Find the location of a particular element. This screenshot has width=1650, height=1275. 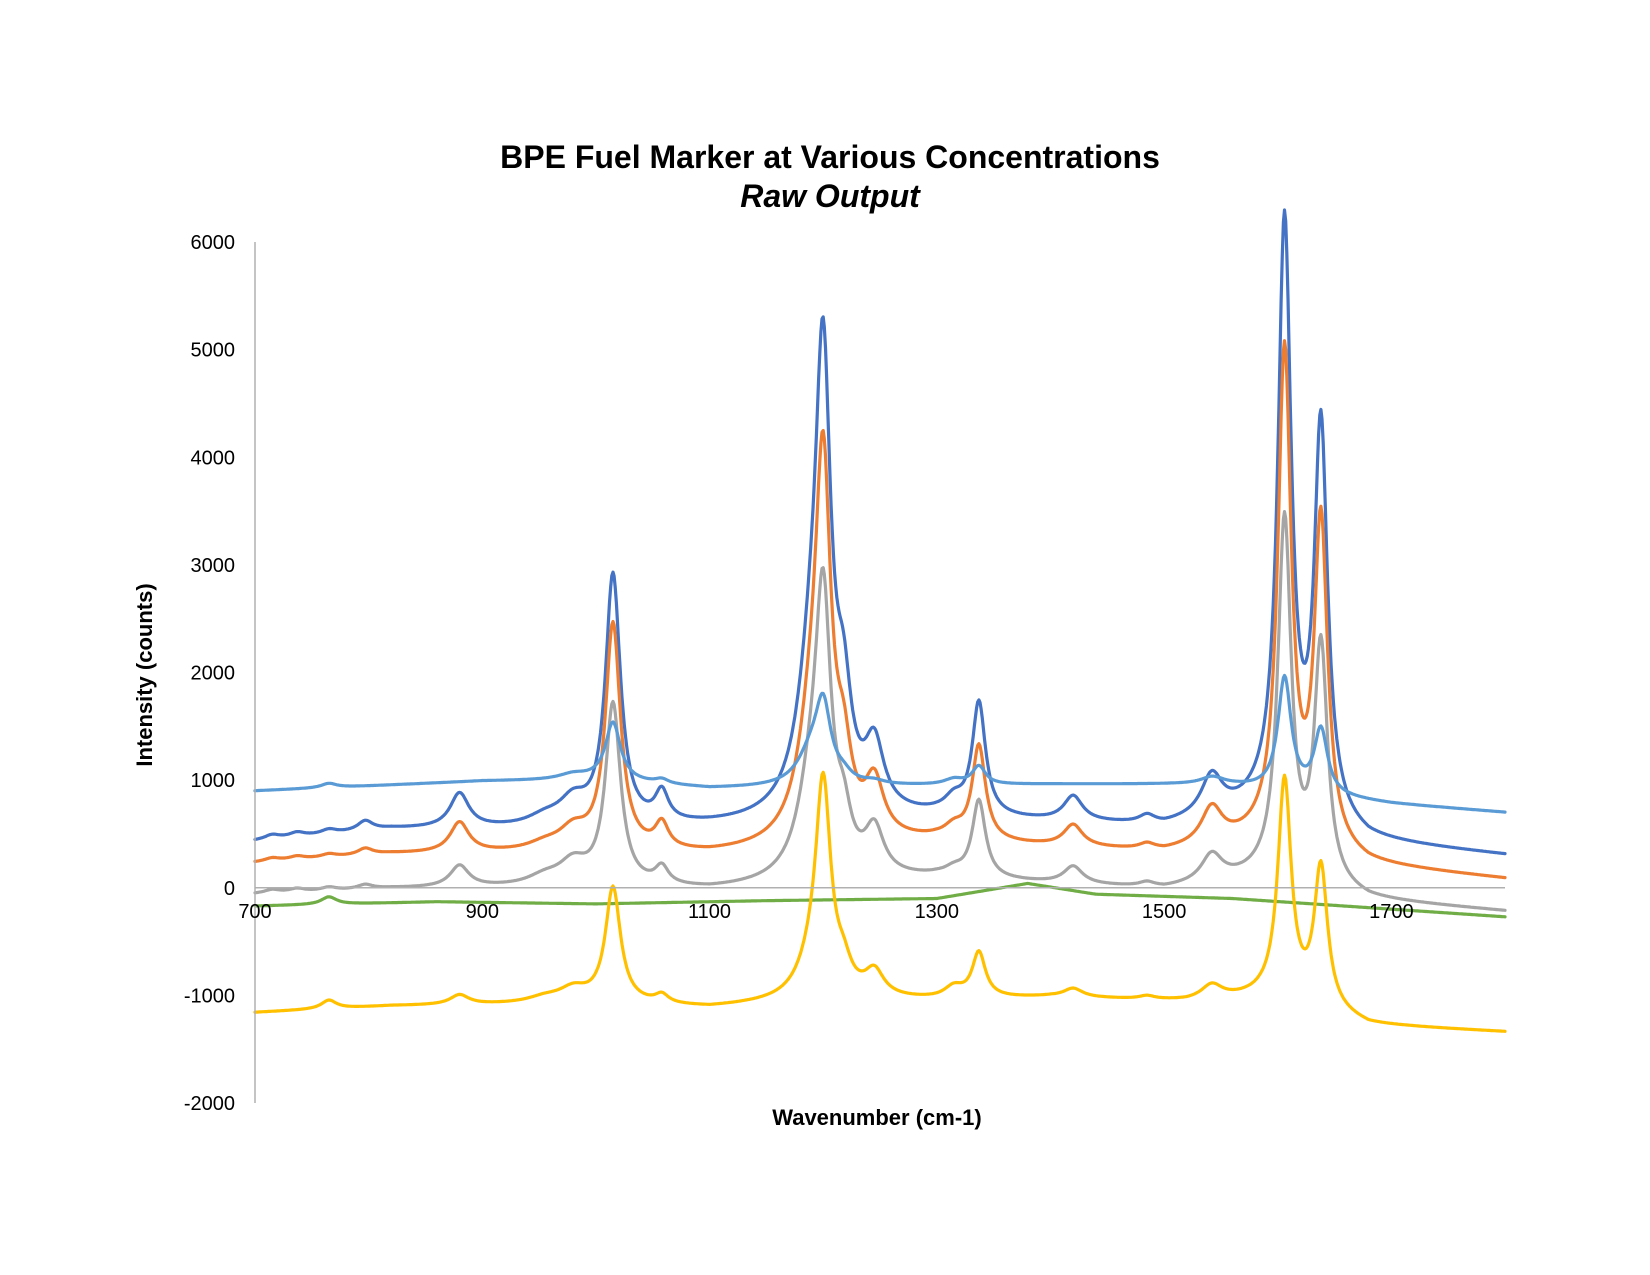

x-tick-label: 900 is located at coordinates (482, 912).